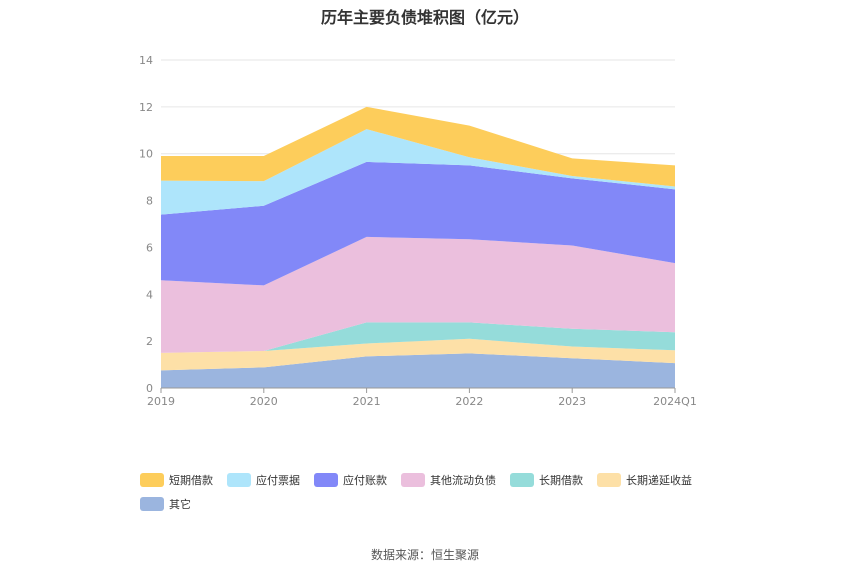 This screenshot has width=850, height=575. Describe the element at coordinates (149, 201) in the screenshot. I see `y-tick-label: 8` at that location.